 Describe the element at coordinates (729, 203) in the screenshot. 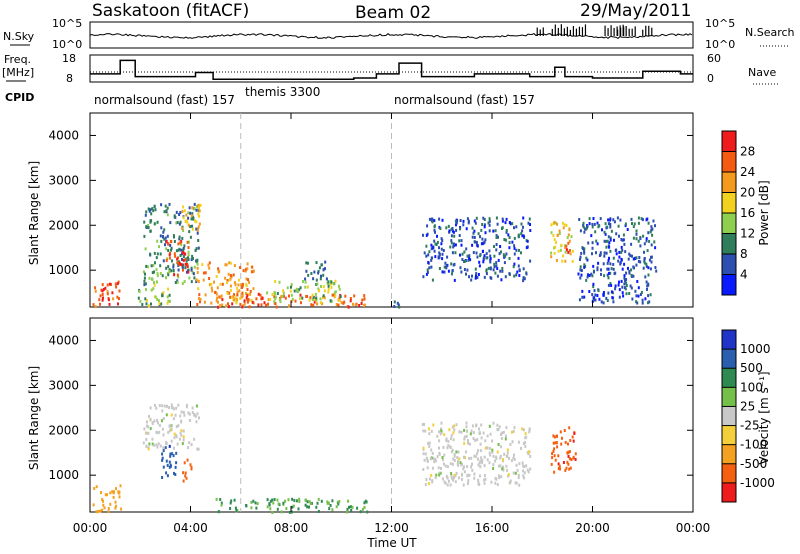

I see `power-colorbar-swatch` at that location.